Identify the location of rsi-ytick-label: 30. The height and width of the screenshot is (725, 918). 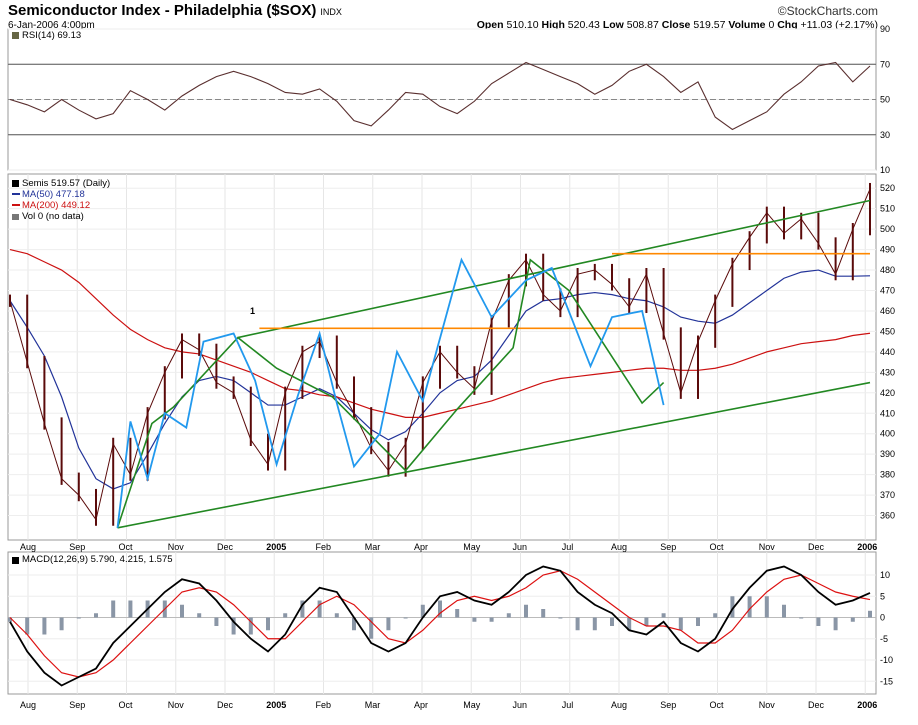
(885, 135).